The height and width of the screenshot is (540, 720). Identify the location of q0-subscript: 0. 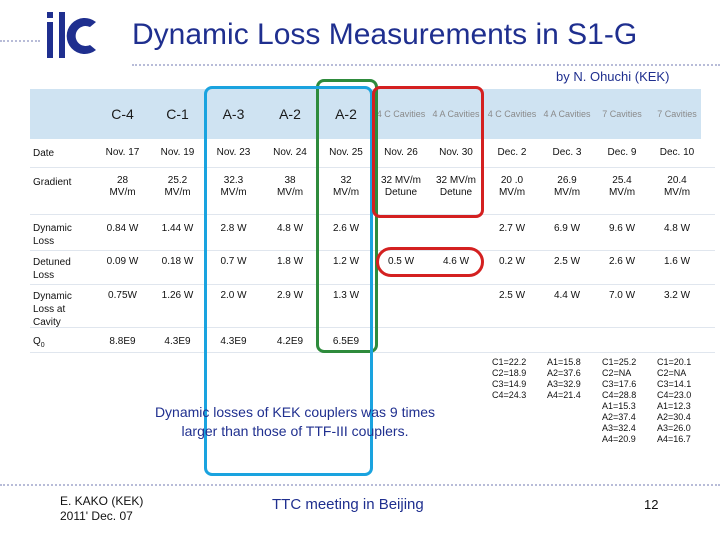
(42, 345).